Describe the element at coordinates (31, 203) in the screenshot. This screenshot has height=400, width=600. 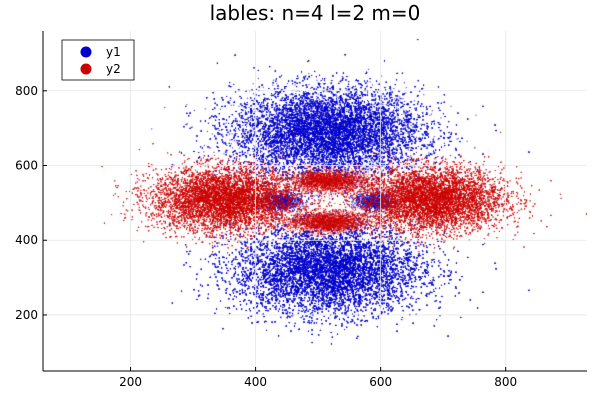
I see `y-ticks: 200 400 600 800` at that location.